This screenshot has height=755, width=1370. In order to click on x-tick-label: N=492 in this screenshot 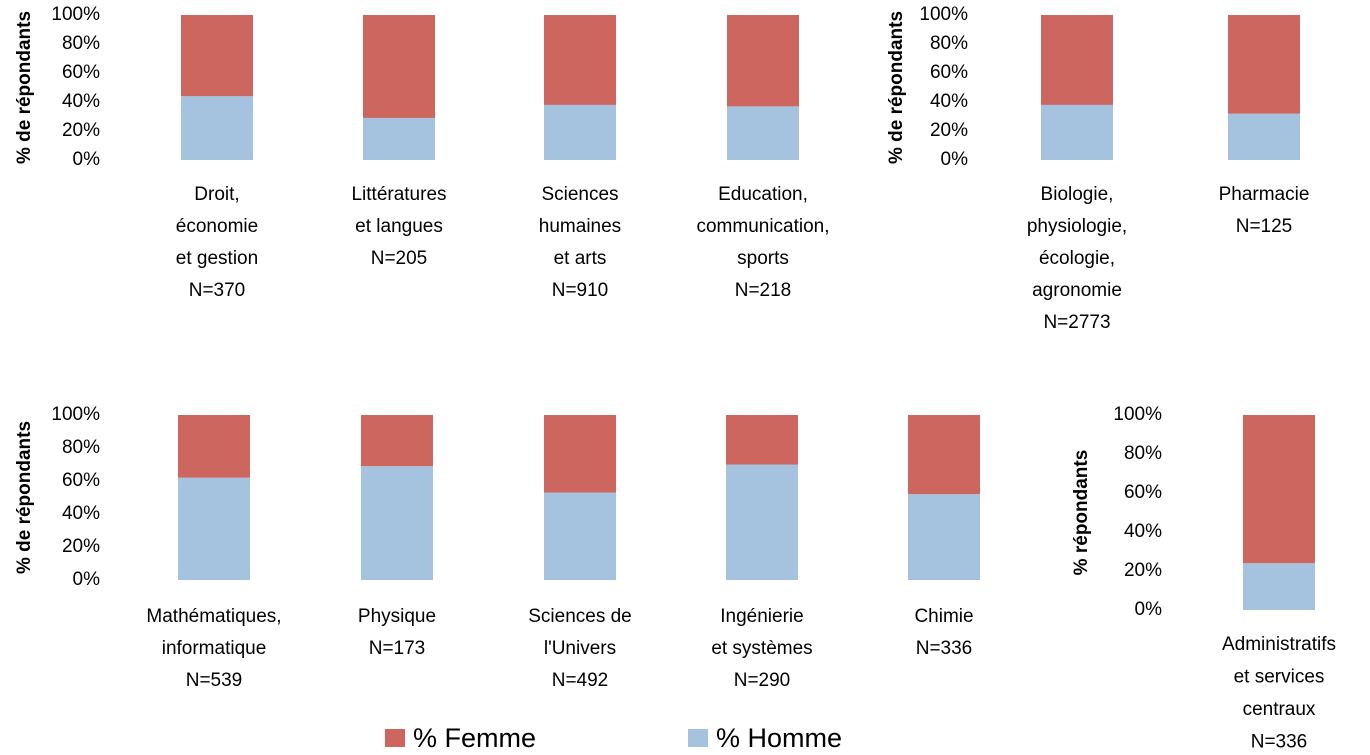, I will do `click(580, 680)`.